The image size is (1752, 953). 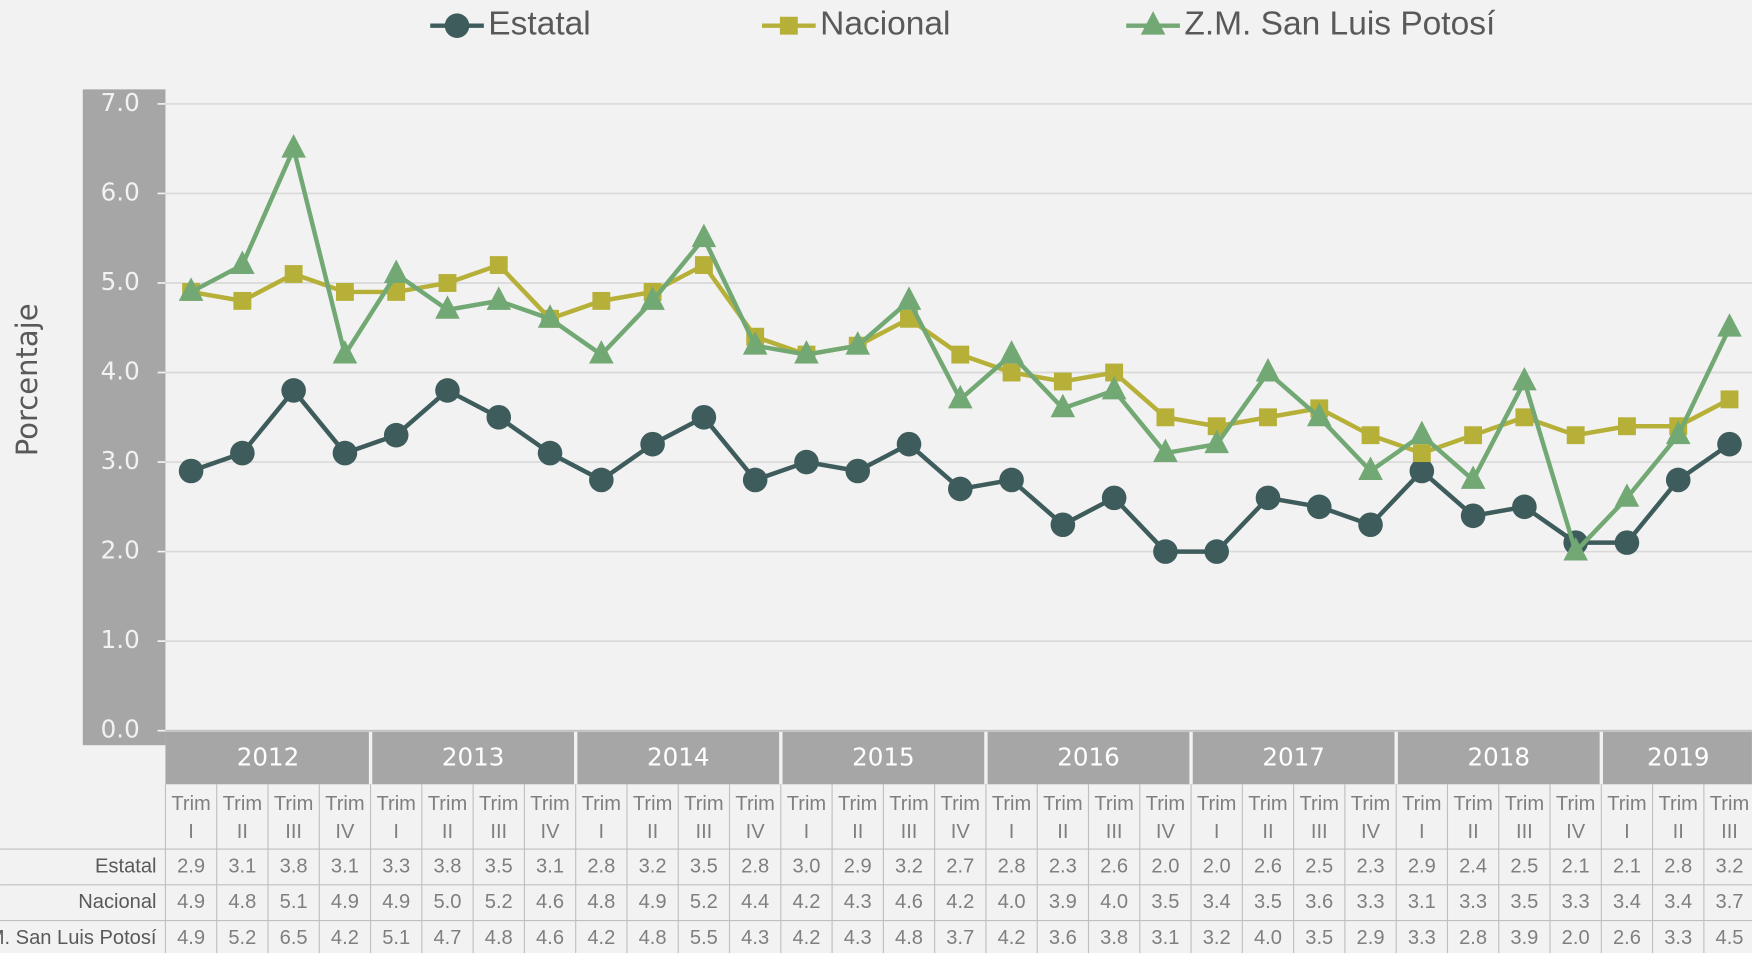 I want to click on table-value: 4.5, so click(x=1730, y=938).